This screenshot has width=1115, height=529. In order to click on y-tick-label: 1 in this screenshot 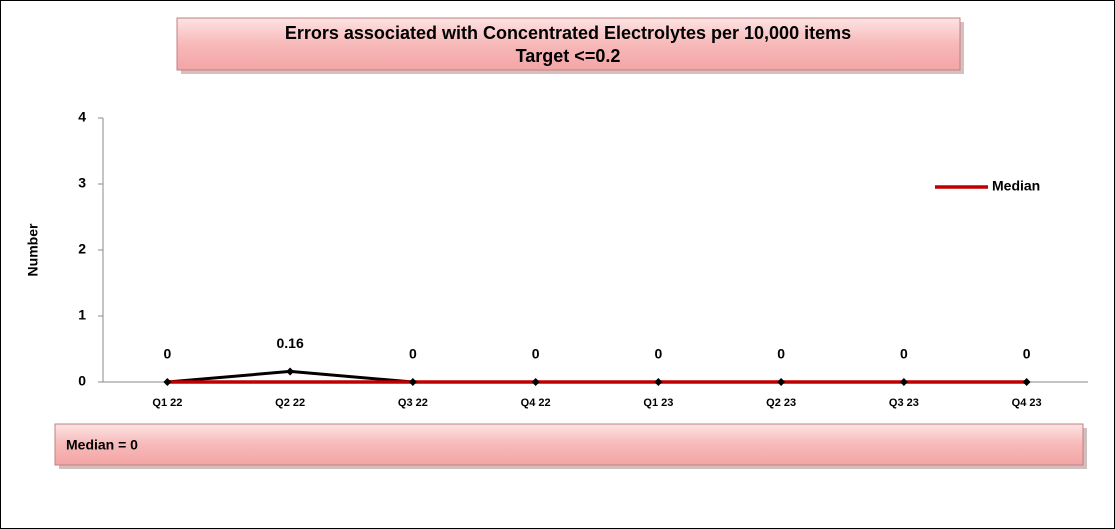, I will do `click(82, 315)`.